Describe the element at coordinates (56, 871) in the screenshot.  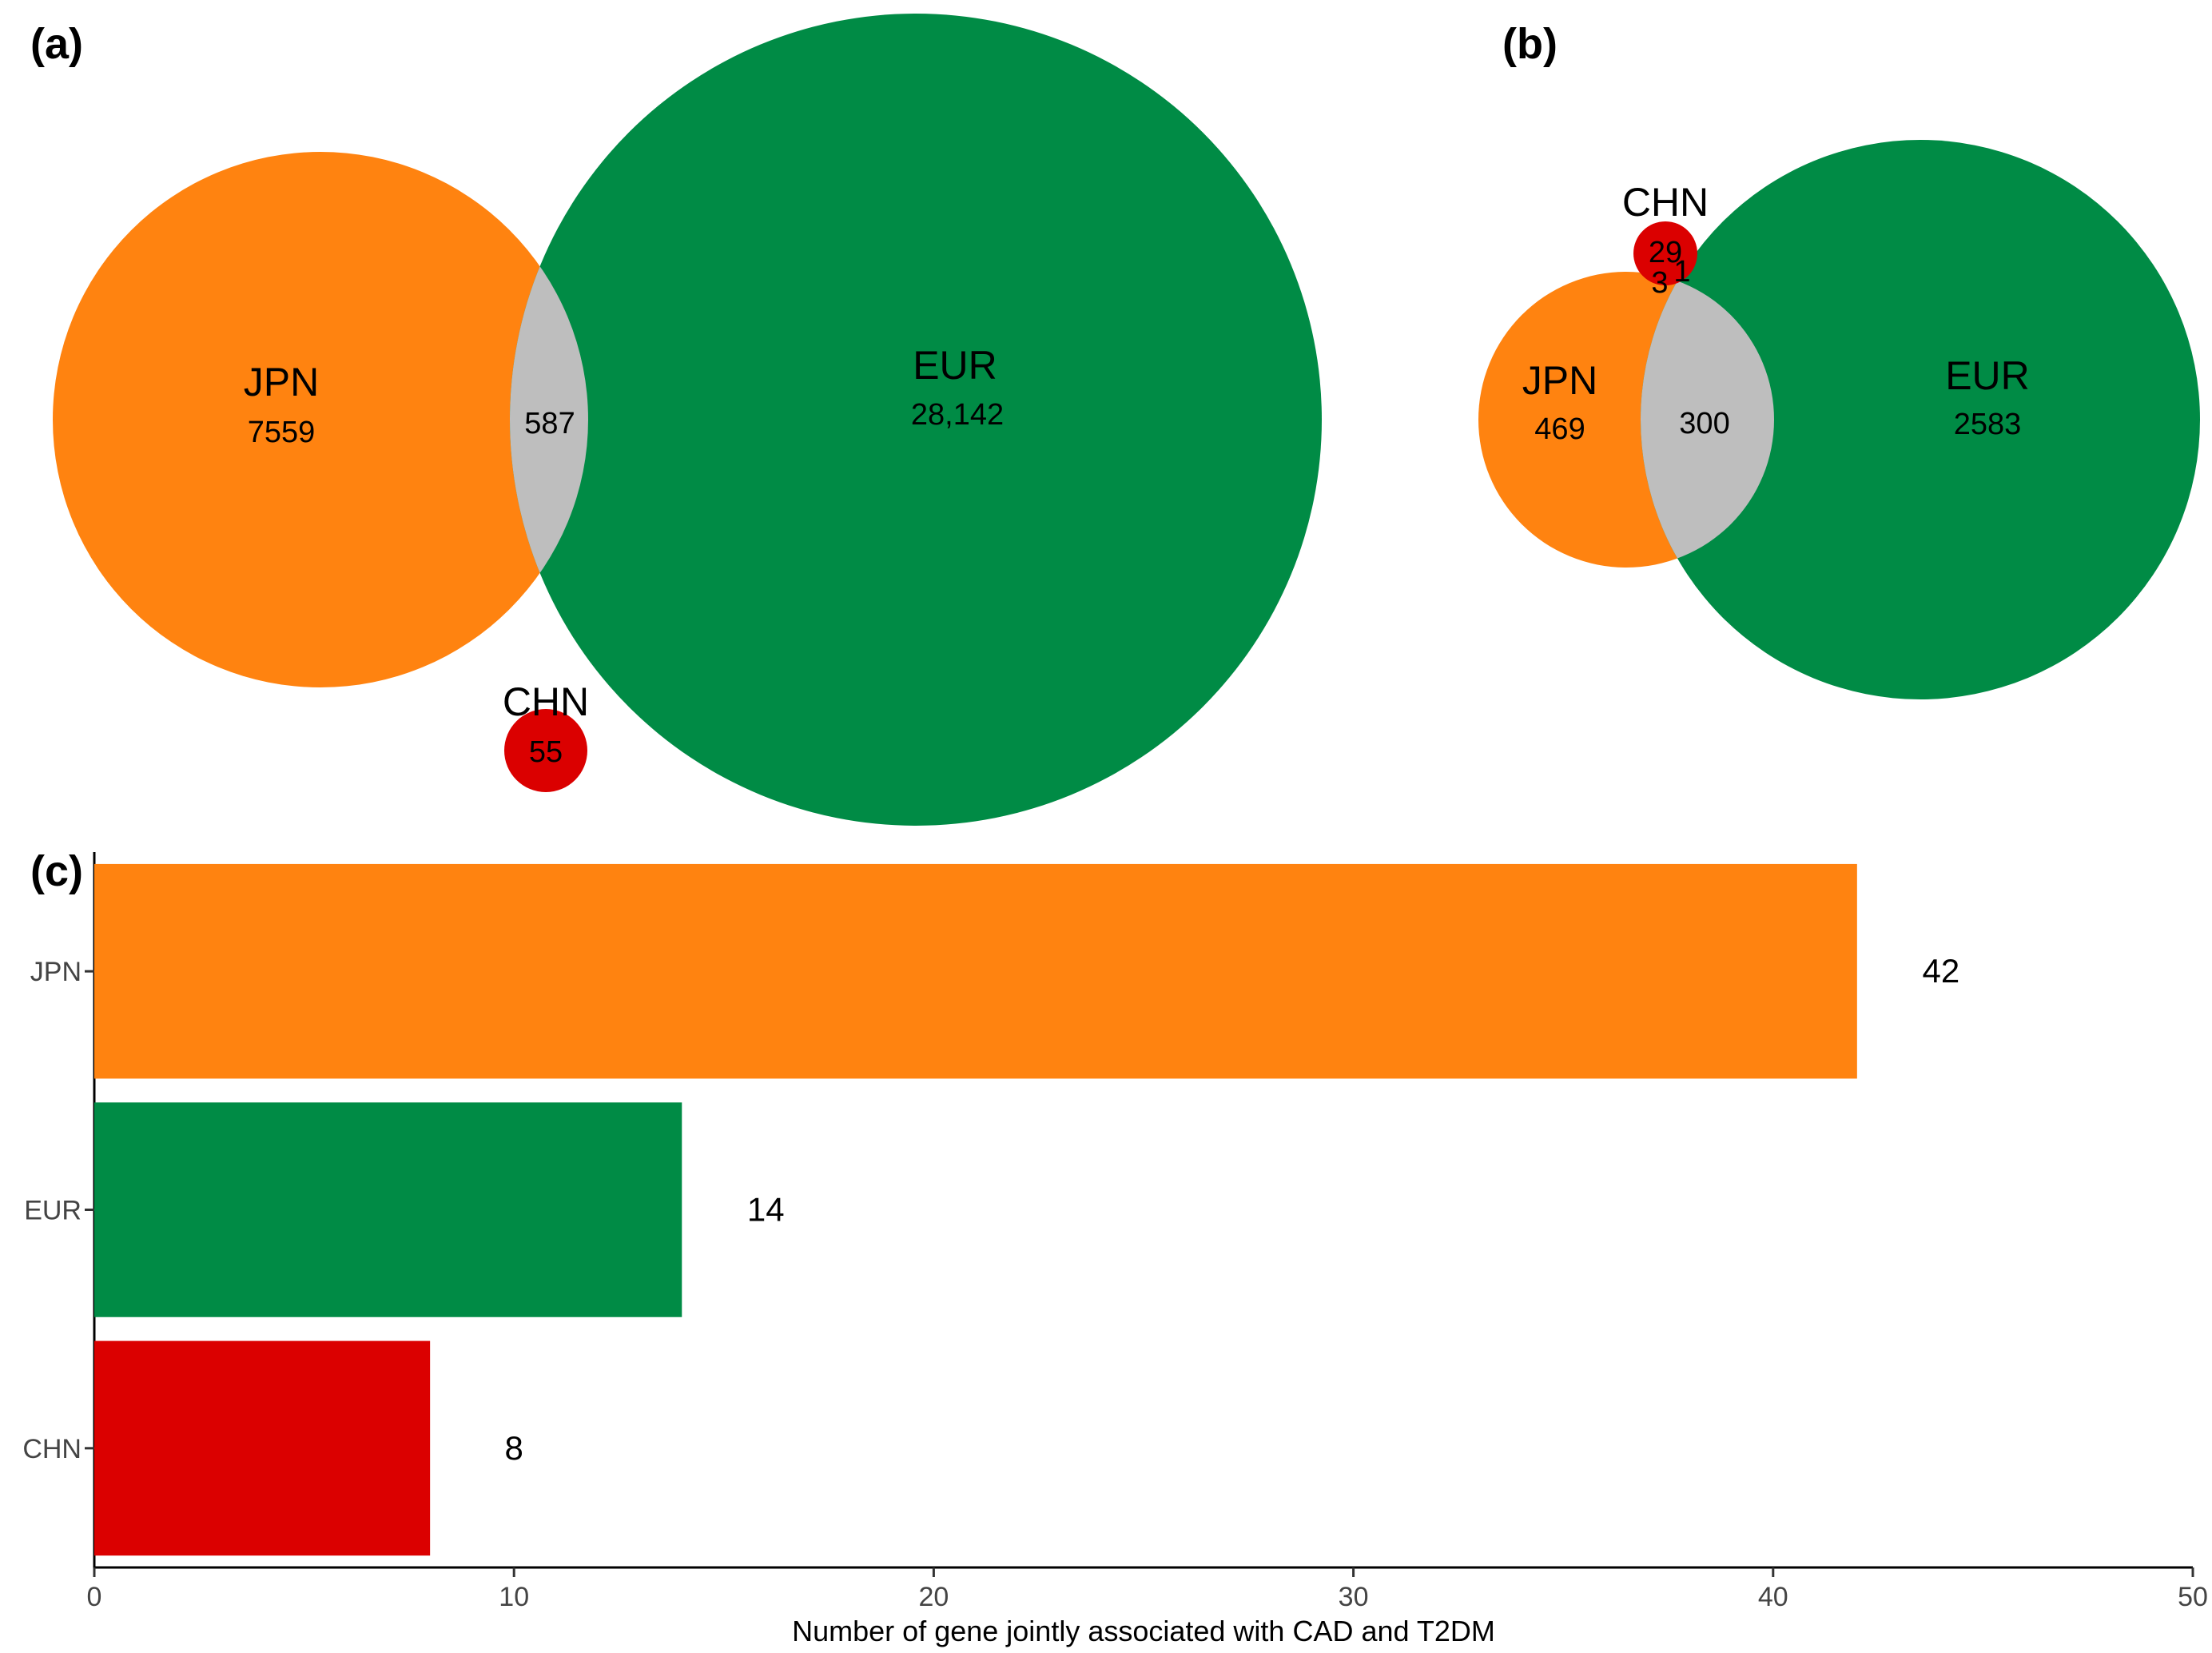
I see `panel-label-c: (c)` at that location.